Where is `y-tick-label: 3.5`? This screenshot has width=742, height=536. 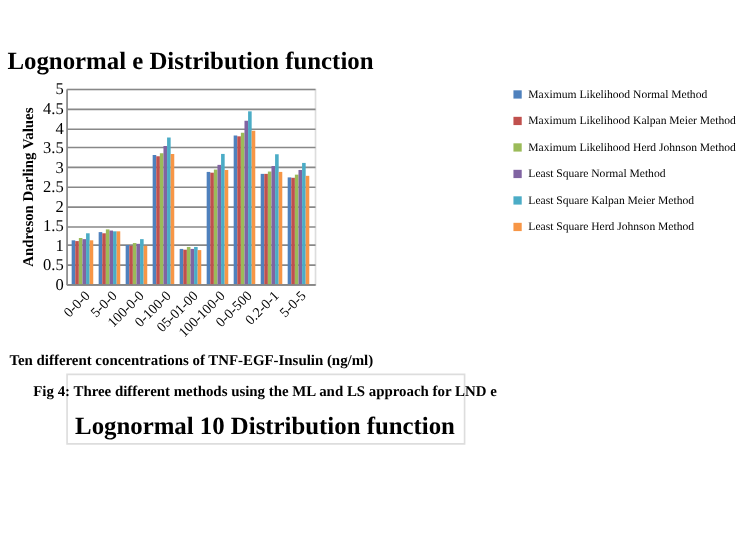
y-tick-label: 3.5 is located at coordinates (53, 148).